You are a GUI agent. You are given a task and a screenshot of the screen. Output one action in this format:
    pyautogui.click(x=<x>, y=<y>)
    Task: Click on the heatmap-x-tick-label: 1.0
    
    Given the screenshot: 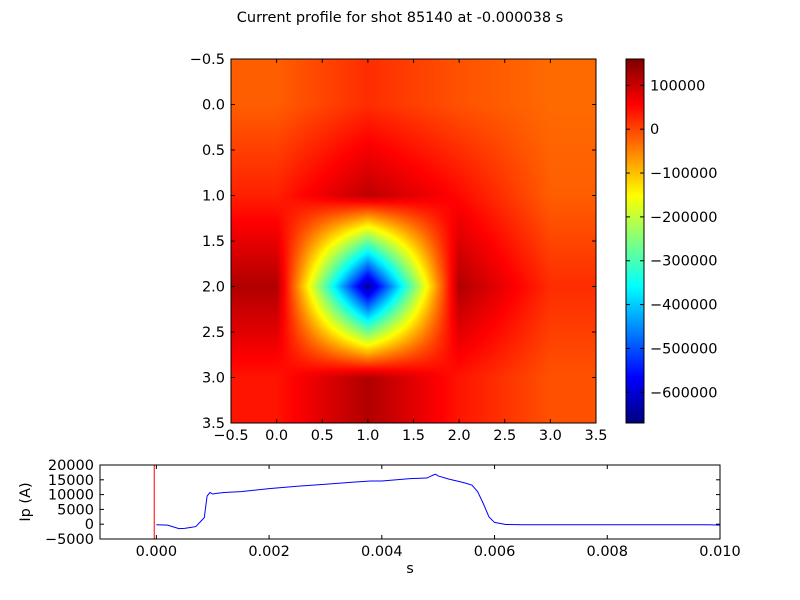 What is the action you would take?
    pyautogui.click(x=367, y=436)
    